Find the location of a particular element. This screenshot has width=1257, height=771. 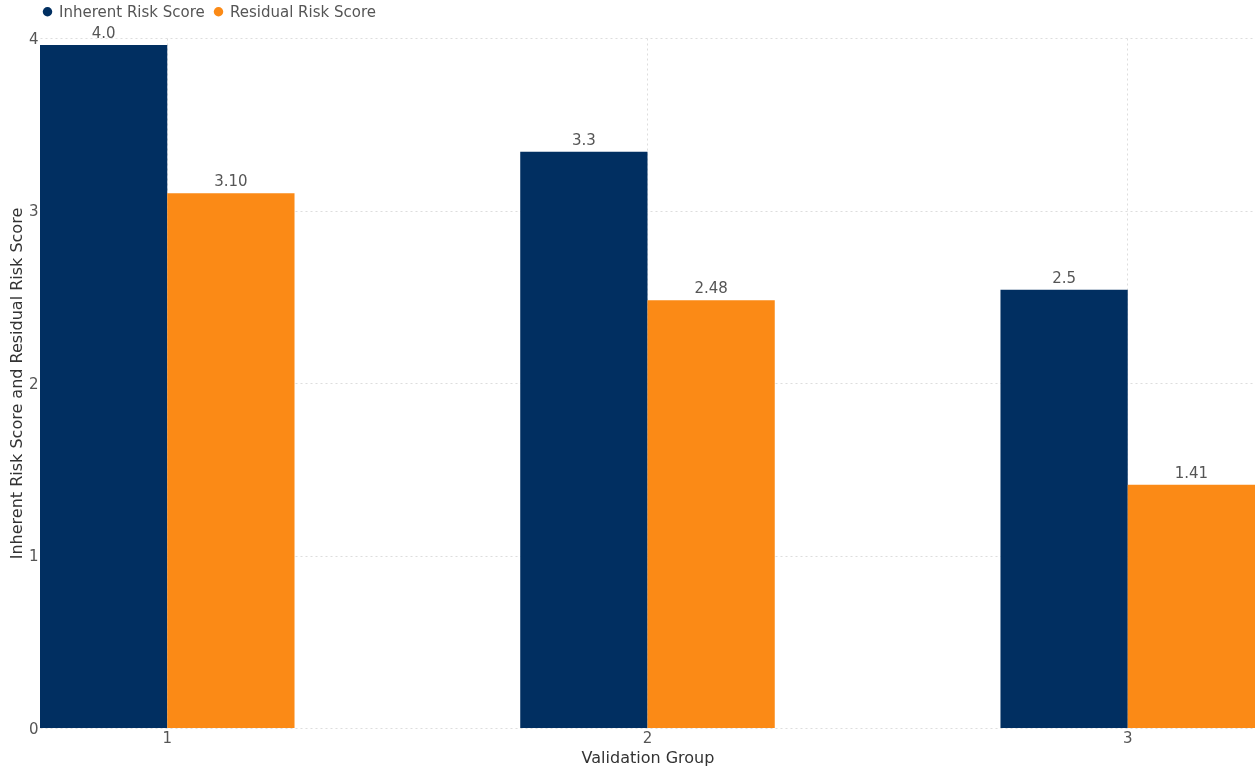

y-tick-label: 1 is located at coordinates (33, 556).